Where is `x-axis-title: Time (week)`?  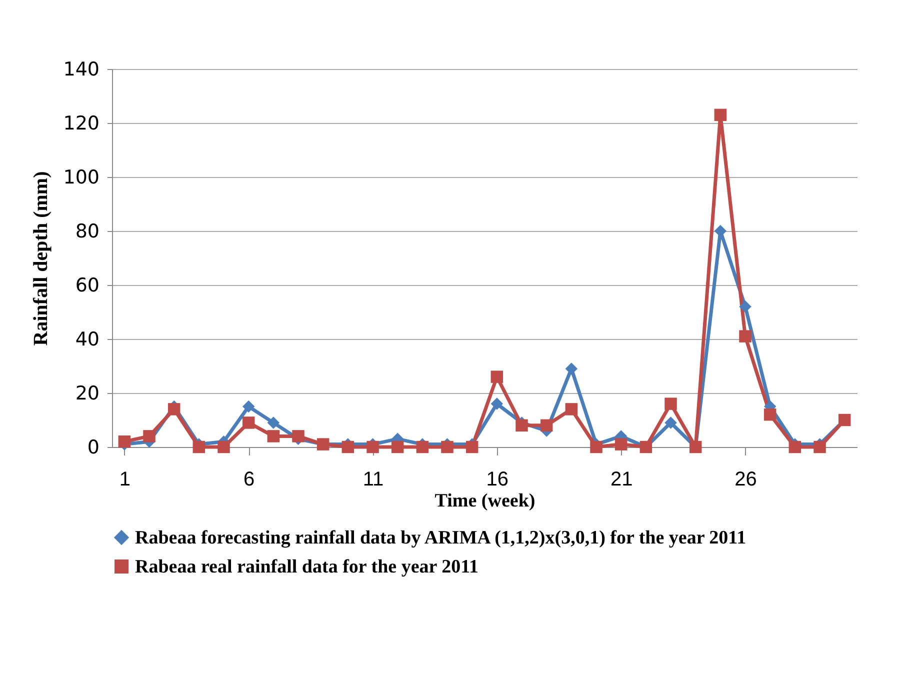 x-axis-title: Time (week) is located at coordinates (485, 501).